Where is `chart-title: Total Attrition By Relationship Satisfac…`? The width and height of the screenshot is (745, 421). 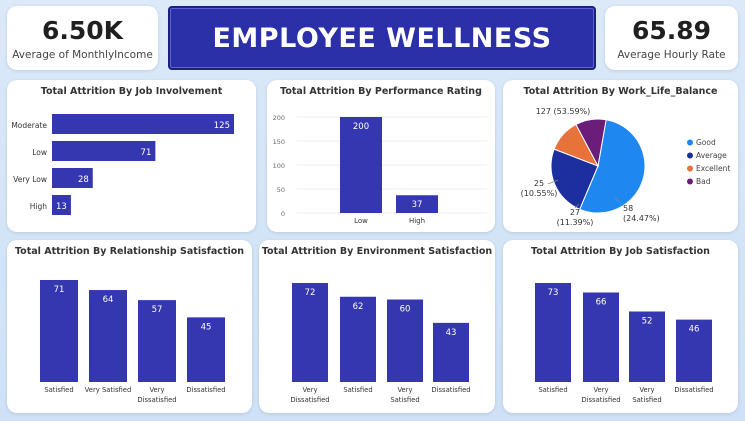
chart-title: Total Attrition By Relationship Satisfac… is located at coordinates (129, 251).